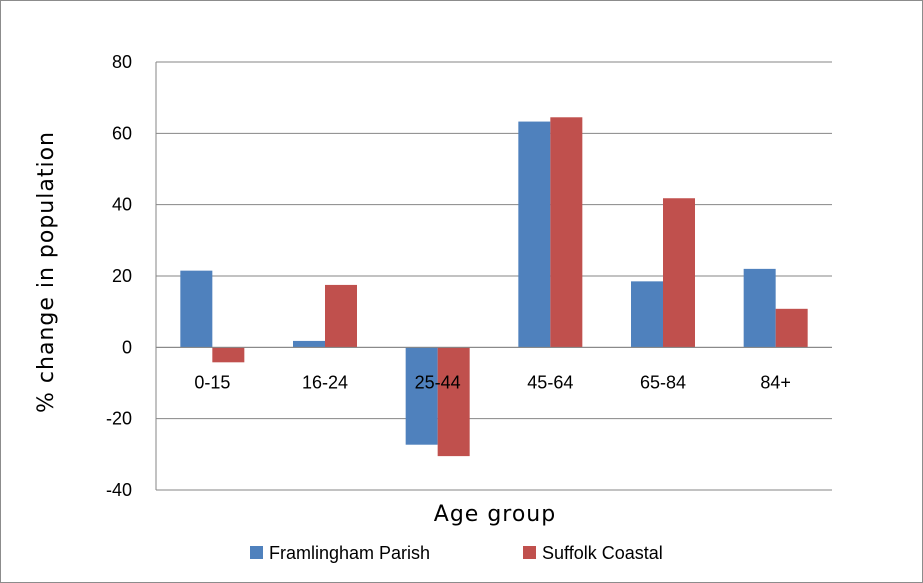  Describe the element at coordinates (127, 347) in the screenshot. I see `y-tick-label: 0` at that location.